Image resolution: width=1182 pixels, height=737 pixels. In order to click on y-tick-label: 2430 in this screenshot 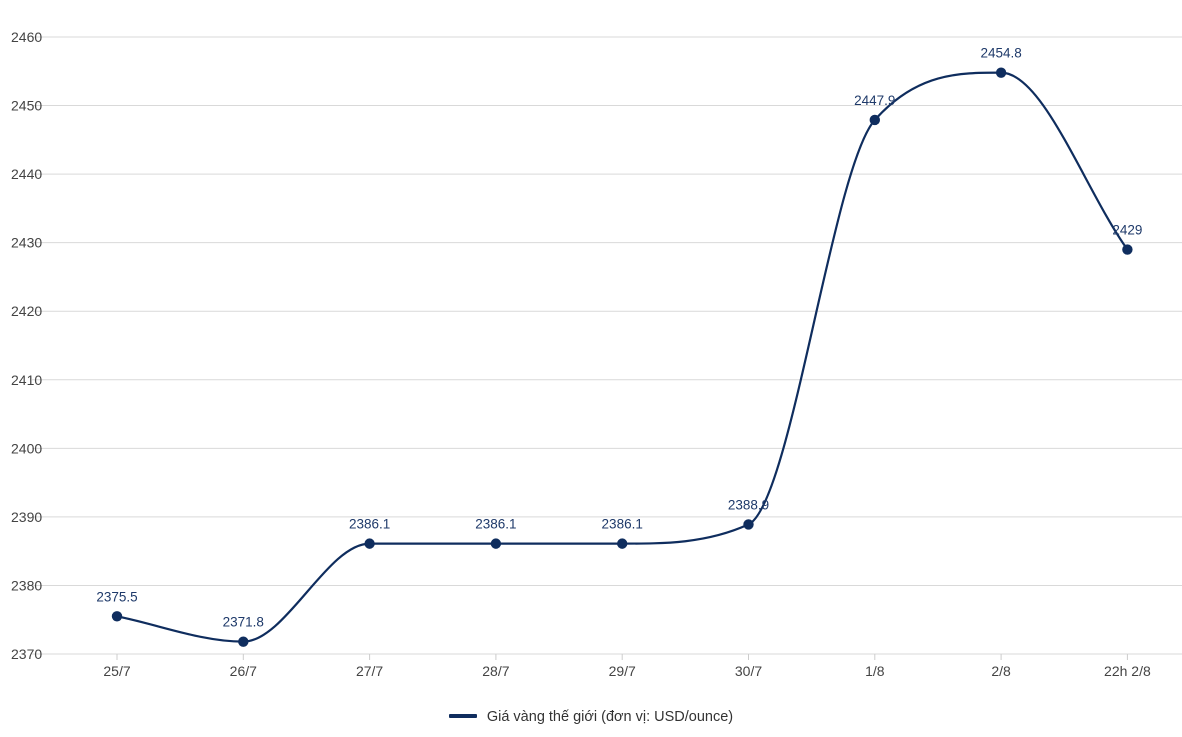, I will do `click(26, 243)`.